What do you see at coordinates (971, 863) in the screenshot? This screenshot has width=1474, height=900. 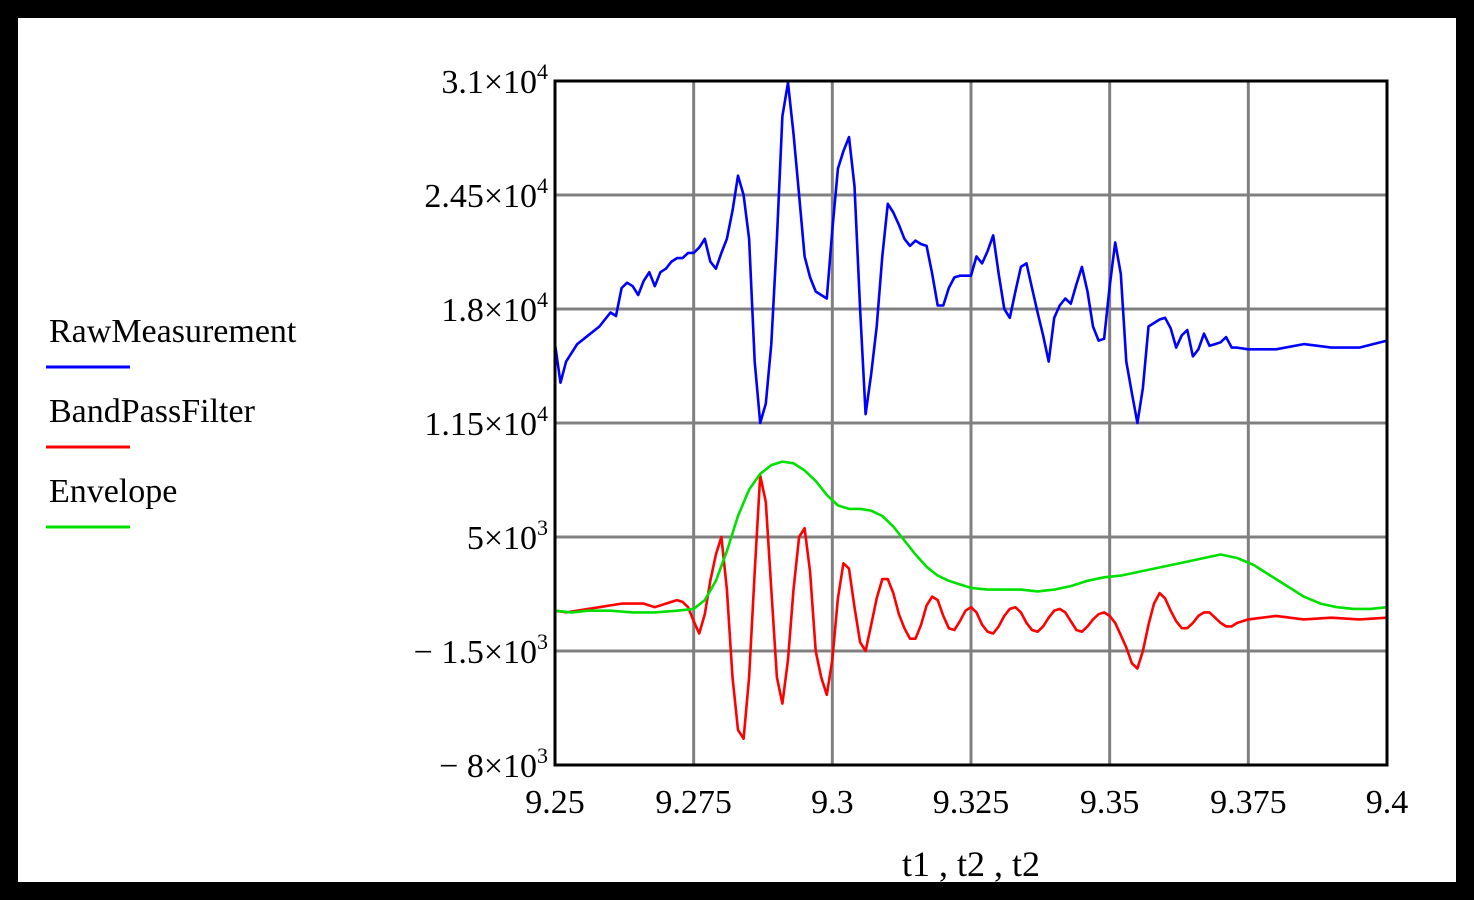 I see `x-axis-label: t1 , t2 , t2` at bounding box center [971, 863].